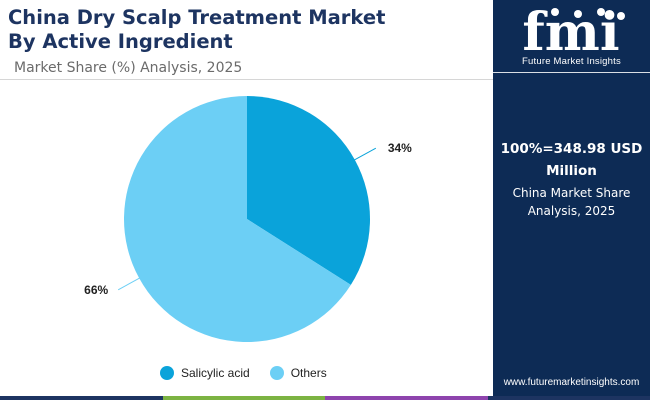 This screenshot has height=400, width=650. What do you see at coordinates (215, 373) in the screenshot?
I see `legend-label: Salicylic acid` at bounding box center [215, 373].